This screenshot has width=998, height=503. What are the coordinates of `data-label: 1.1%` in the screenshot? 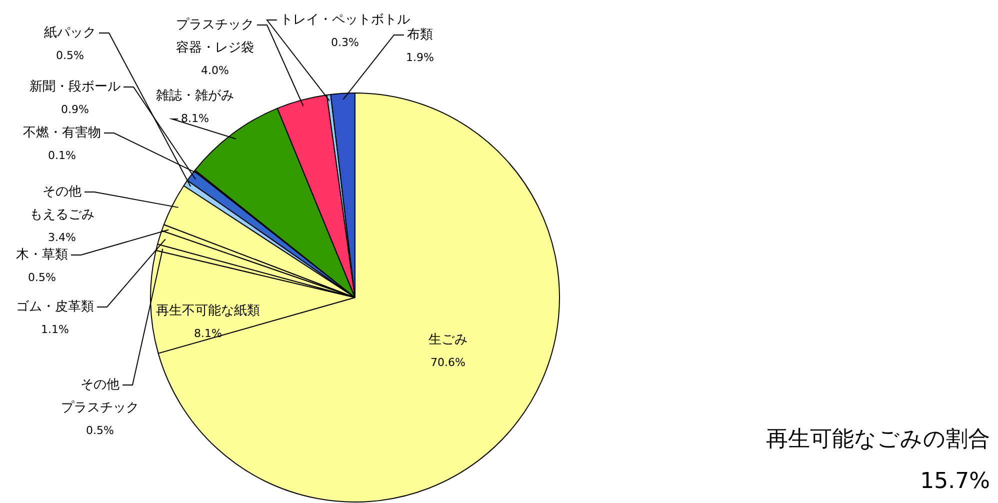 It's located at (55, 329).